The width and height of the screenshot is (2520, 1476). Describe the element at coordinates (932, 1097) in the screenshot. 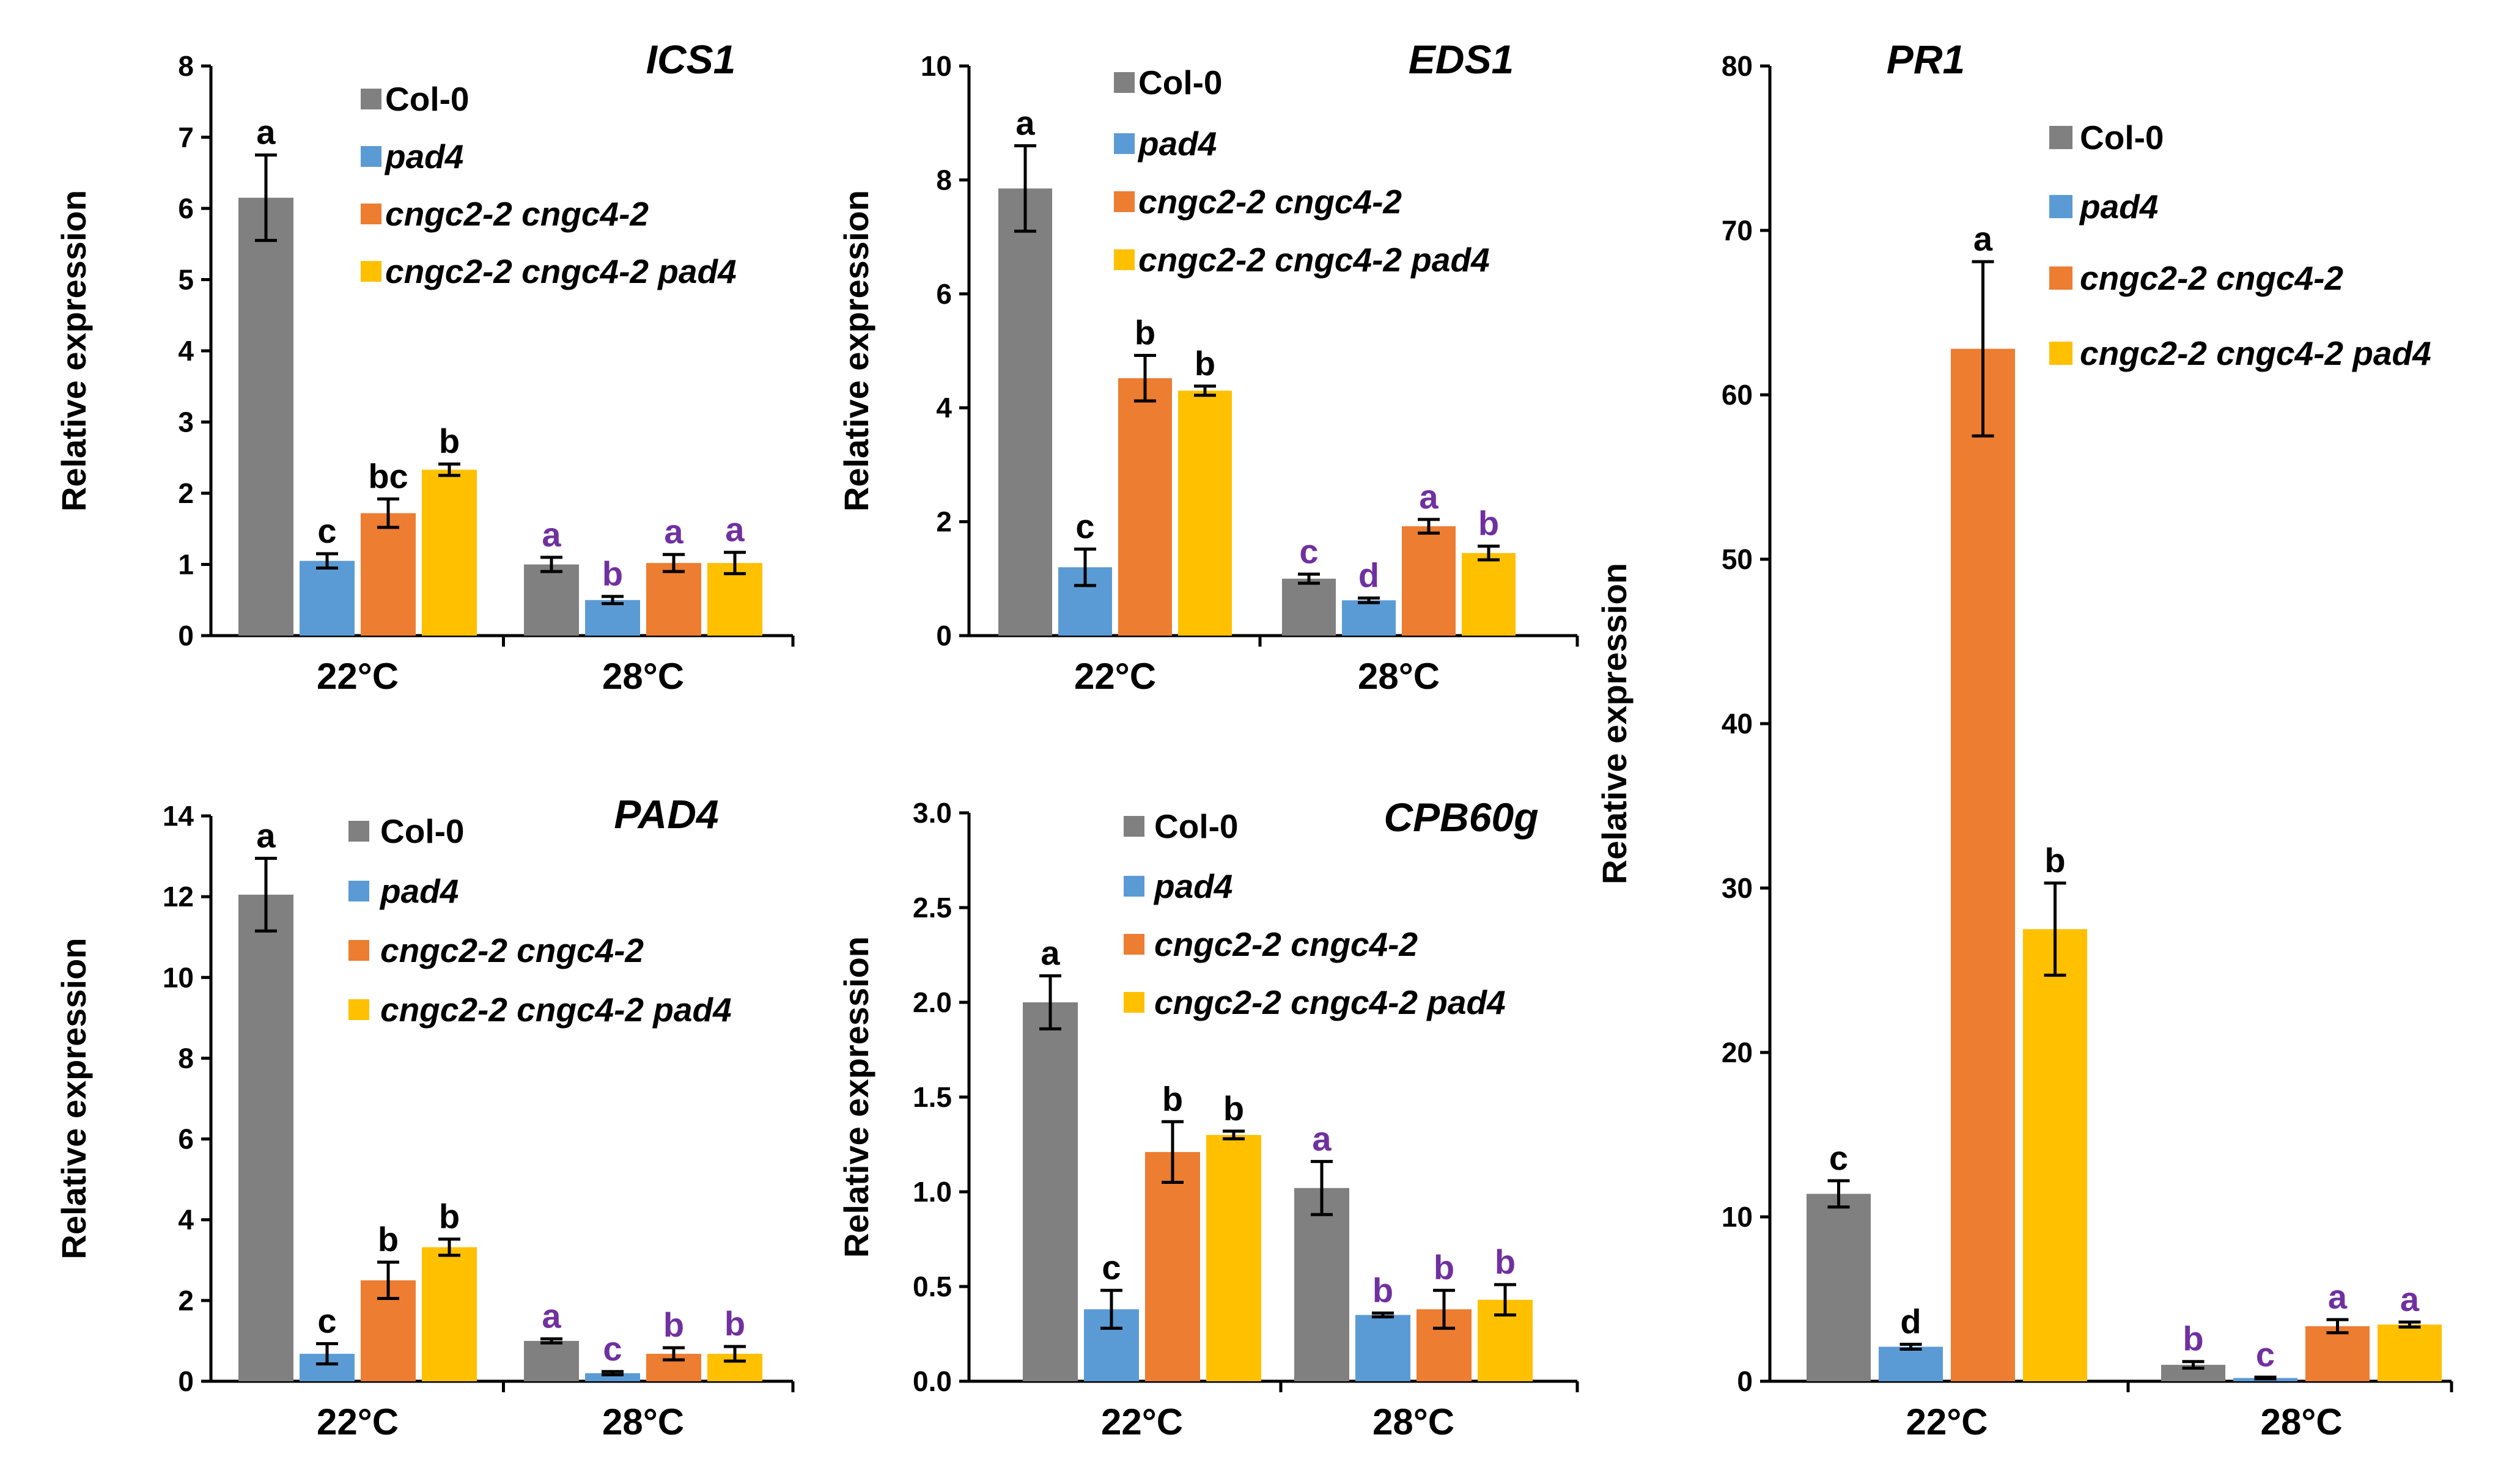

I see `y-tick-label: 1.5` at that location.